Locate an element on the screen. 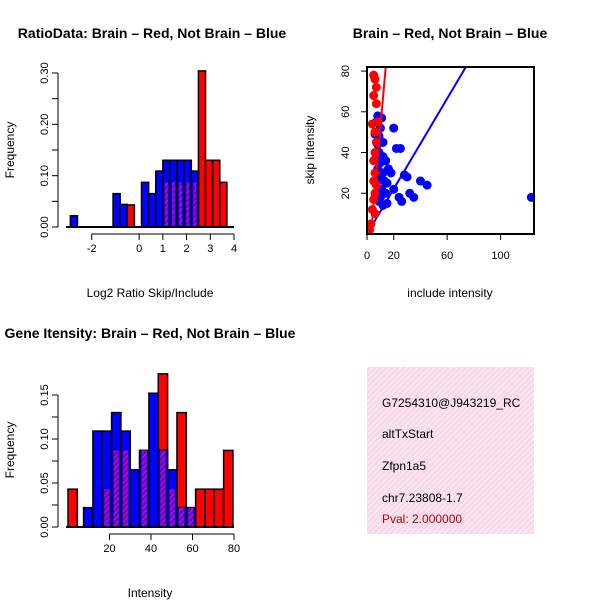  event-type: altTxStart is located at coordinates (408, 434).